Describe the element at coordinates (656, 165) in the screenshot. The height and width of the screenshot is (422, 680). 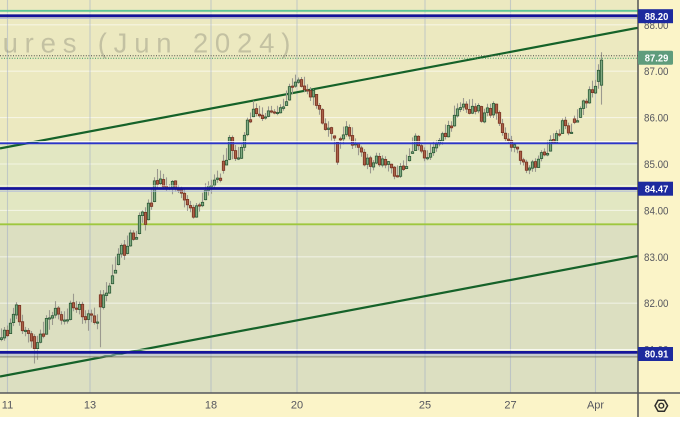
I see `svg-text: 85.00` at that location.